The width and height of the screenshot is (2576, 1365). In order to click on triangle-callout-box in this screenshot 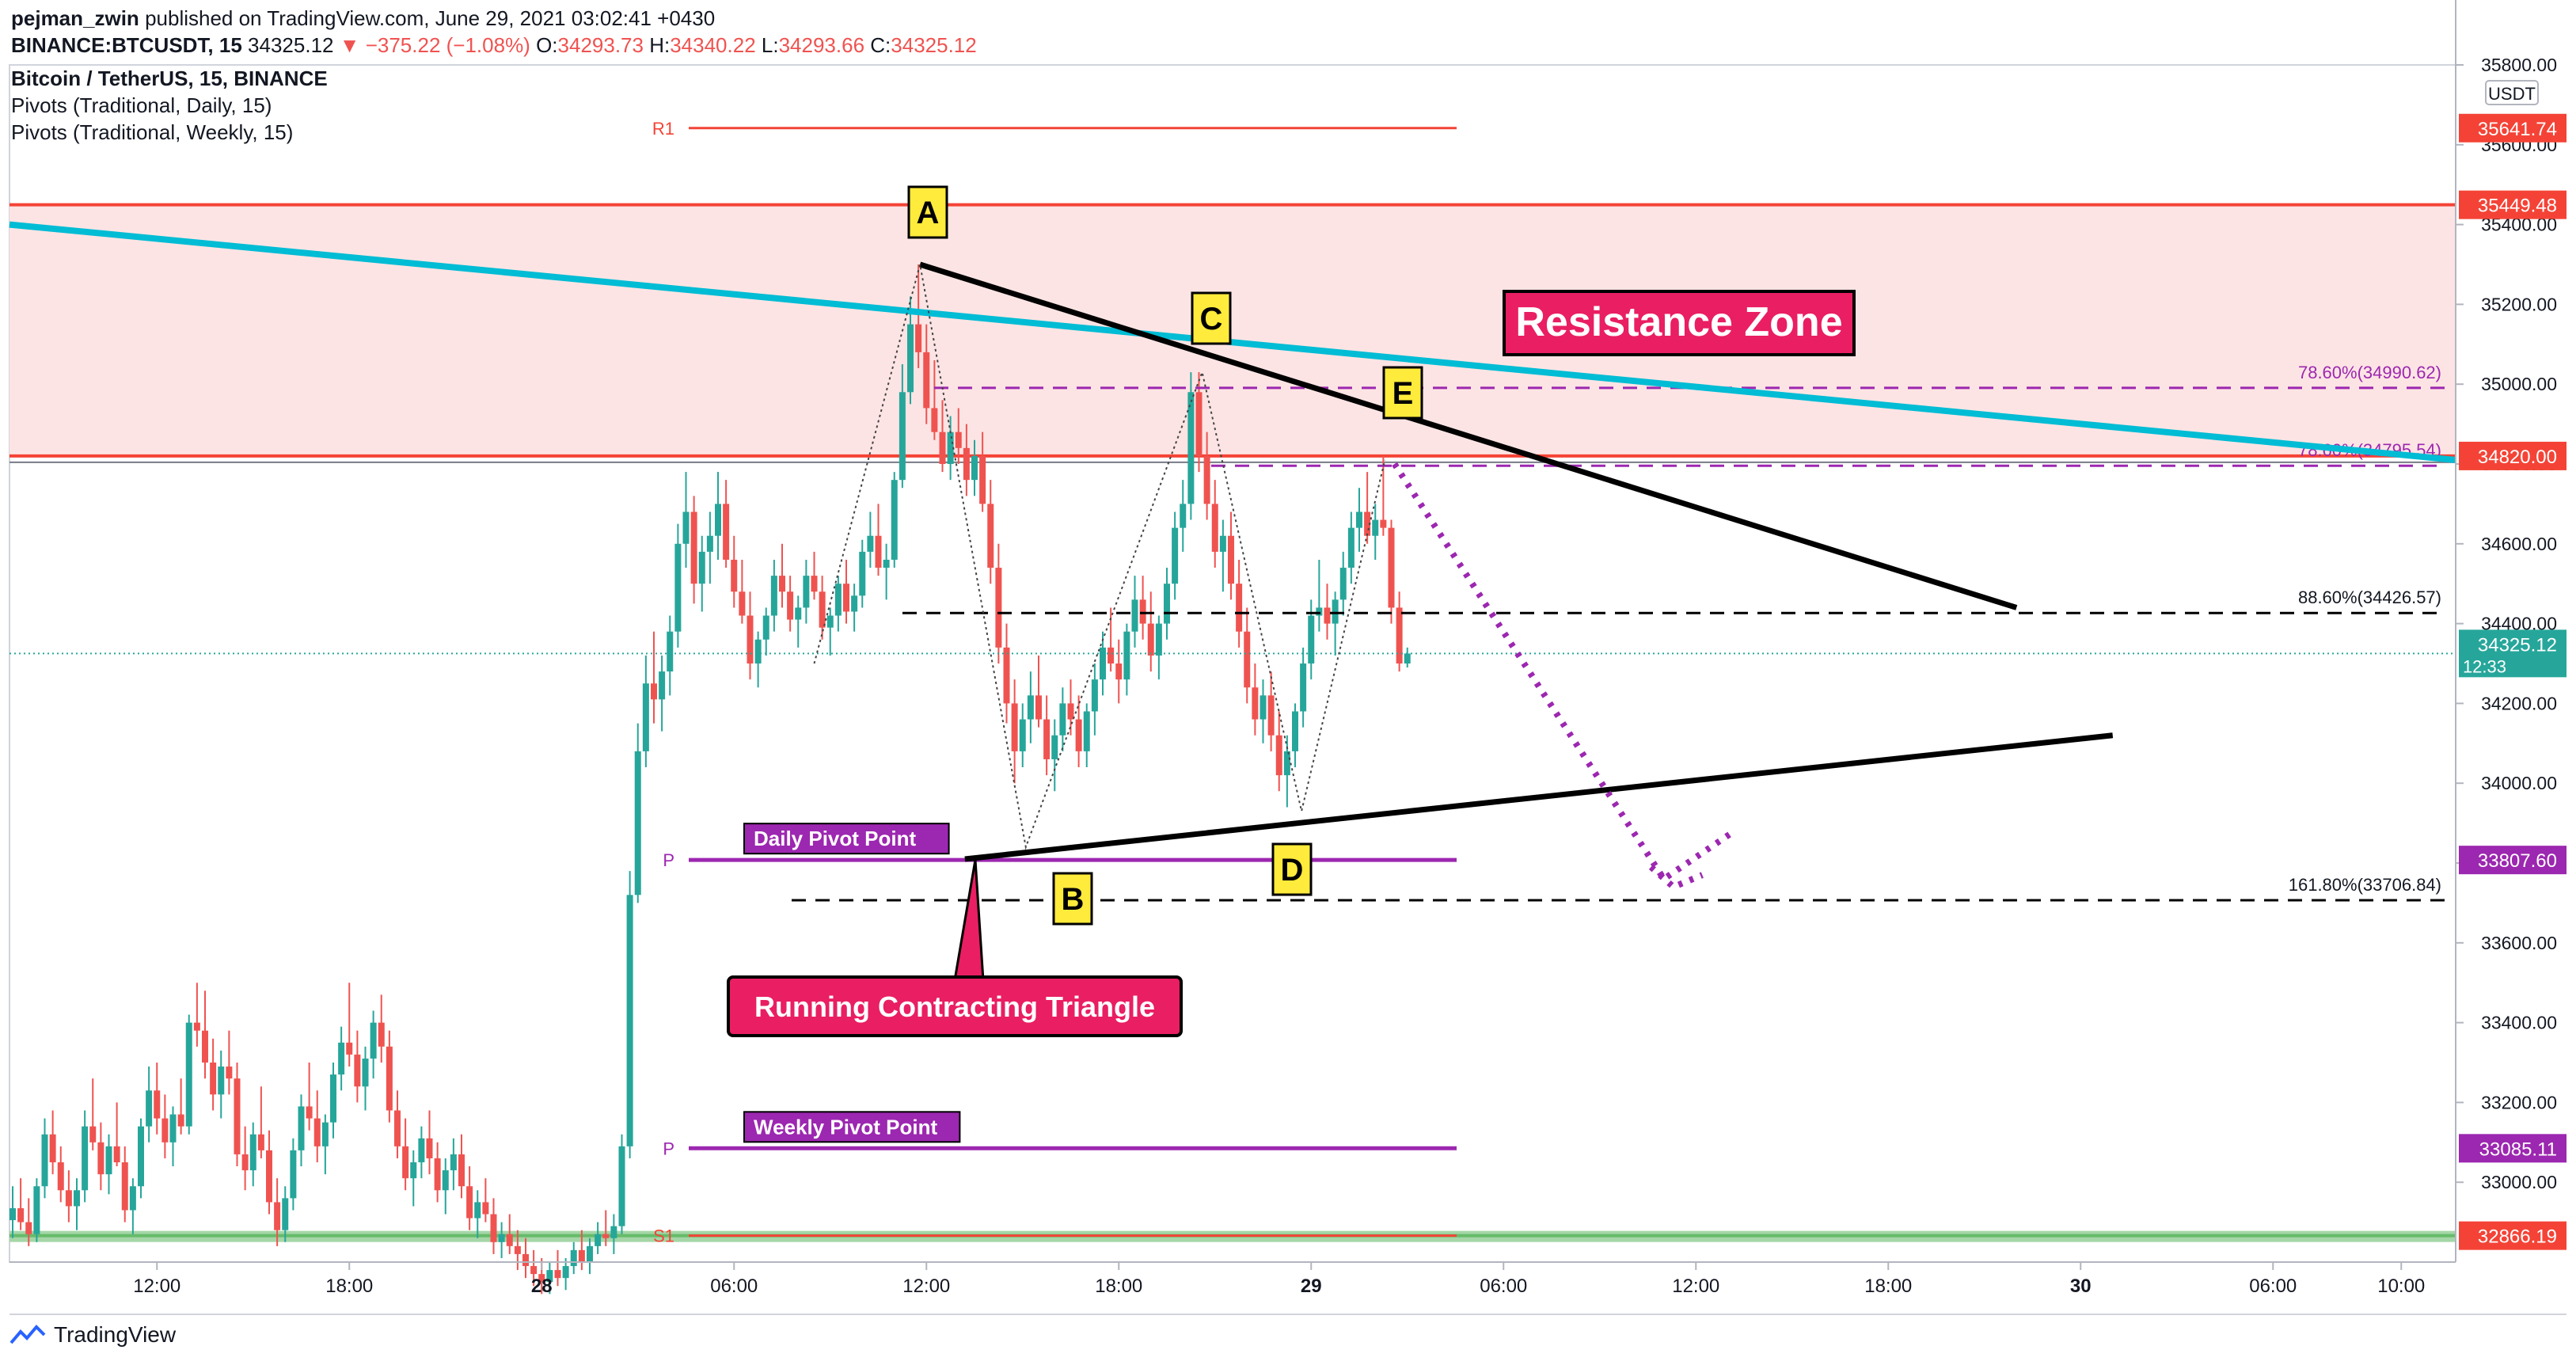, I will do `click(955, 1006)`.